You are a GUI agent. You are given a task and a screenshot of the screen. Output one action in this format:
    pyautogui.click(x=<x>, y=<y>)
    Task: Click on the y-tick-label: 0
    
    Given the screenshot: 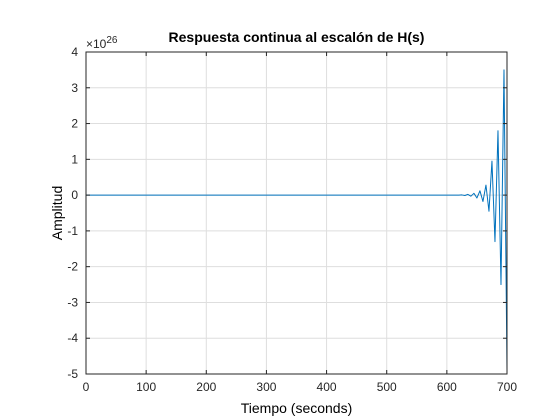 What is the action you would take?
    pyautogui.click(x=74, y=195)
    